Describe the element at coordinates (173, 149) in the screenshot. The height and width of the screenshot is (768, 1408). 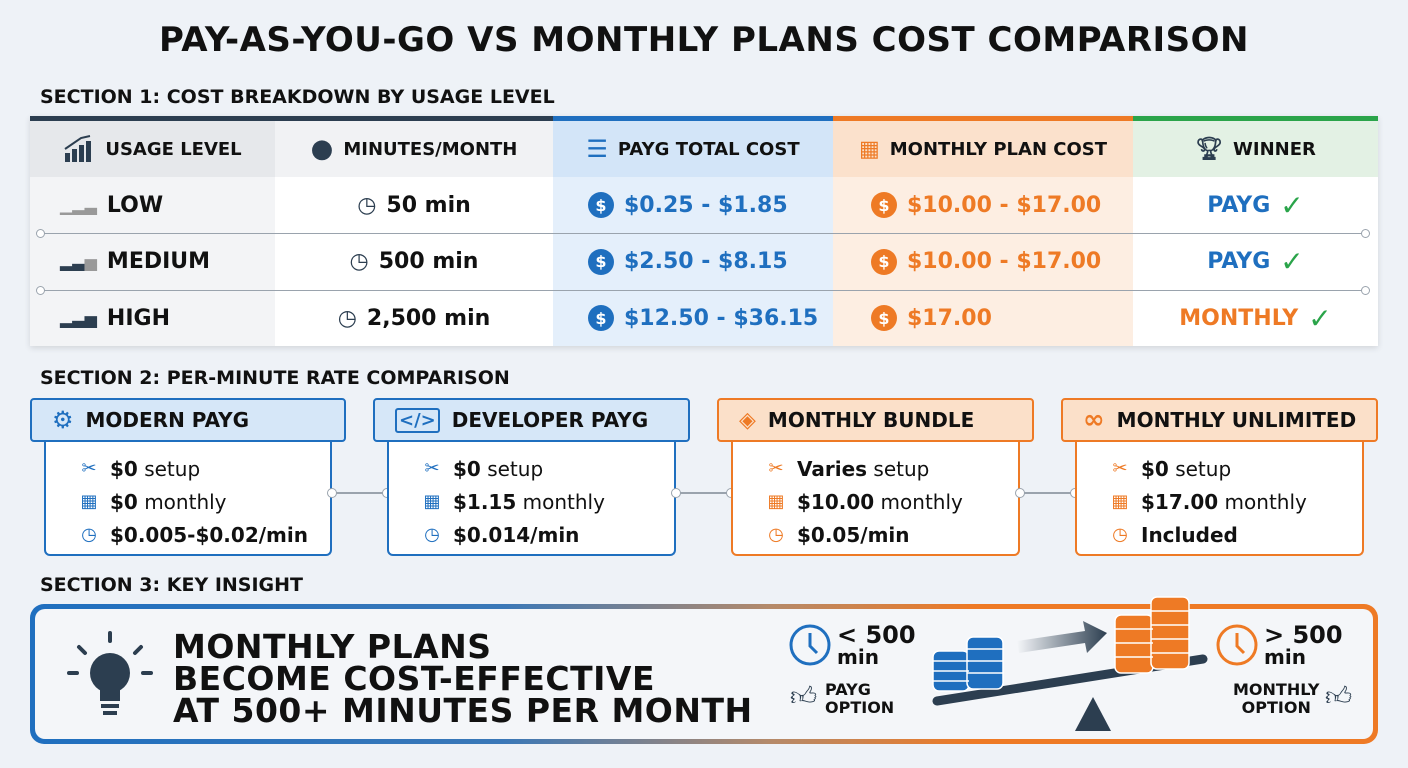
I see `header-label: USAGE LEVEL` at that location.